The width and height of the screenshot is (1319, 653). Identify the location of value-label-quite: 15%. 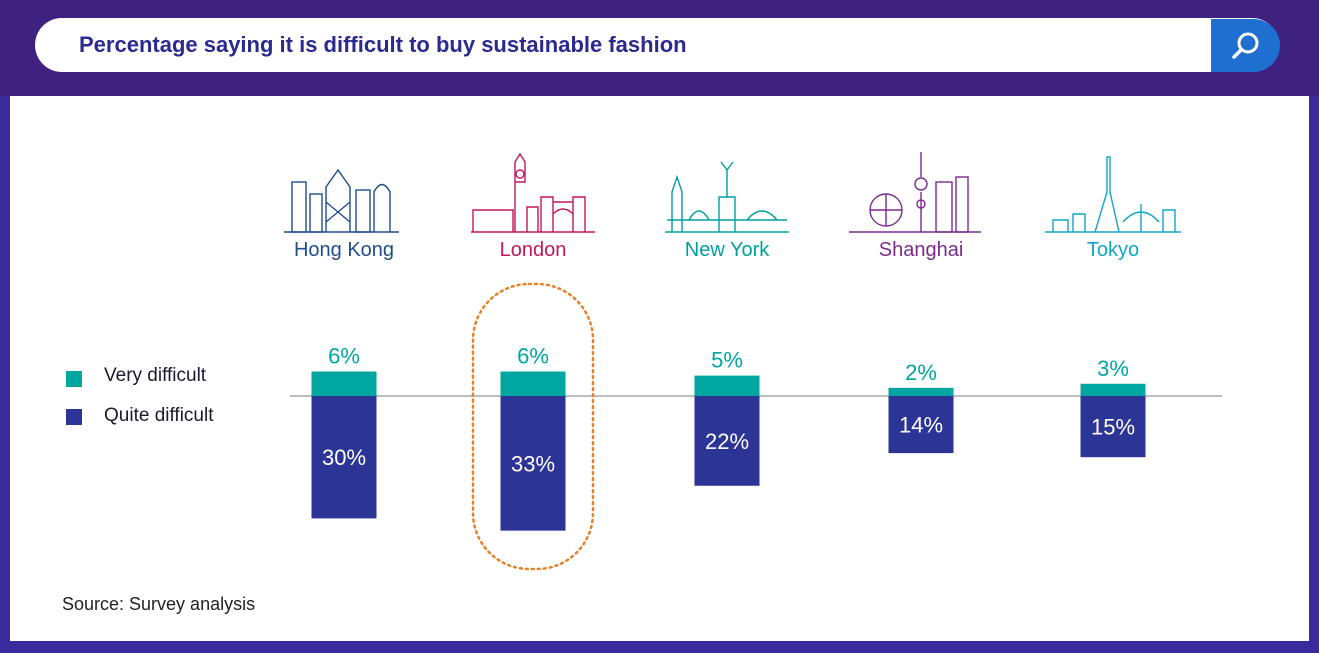
(1113, 427).